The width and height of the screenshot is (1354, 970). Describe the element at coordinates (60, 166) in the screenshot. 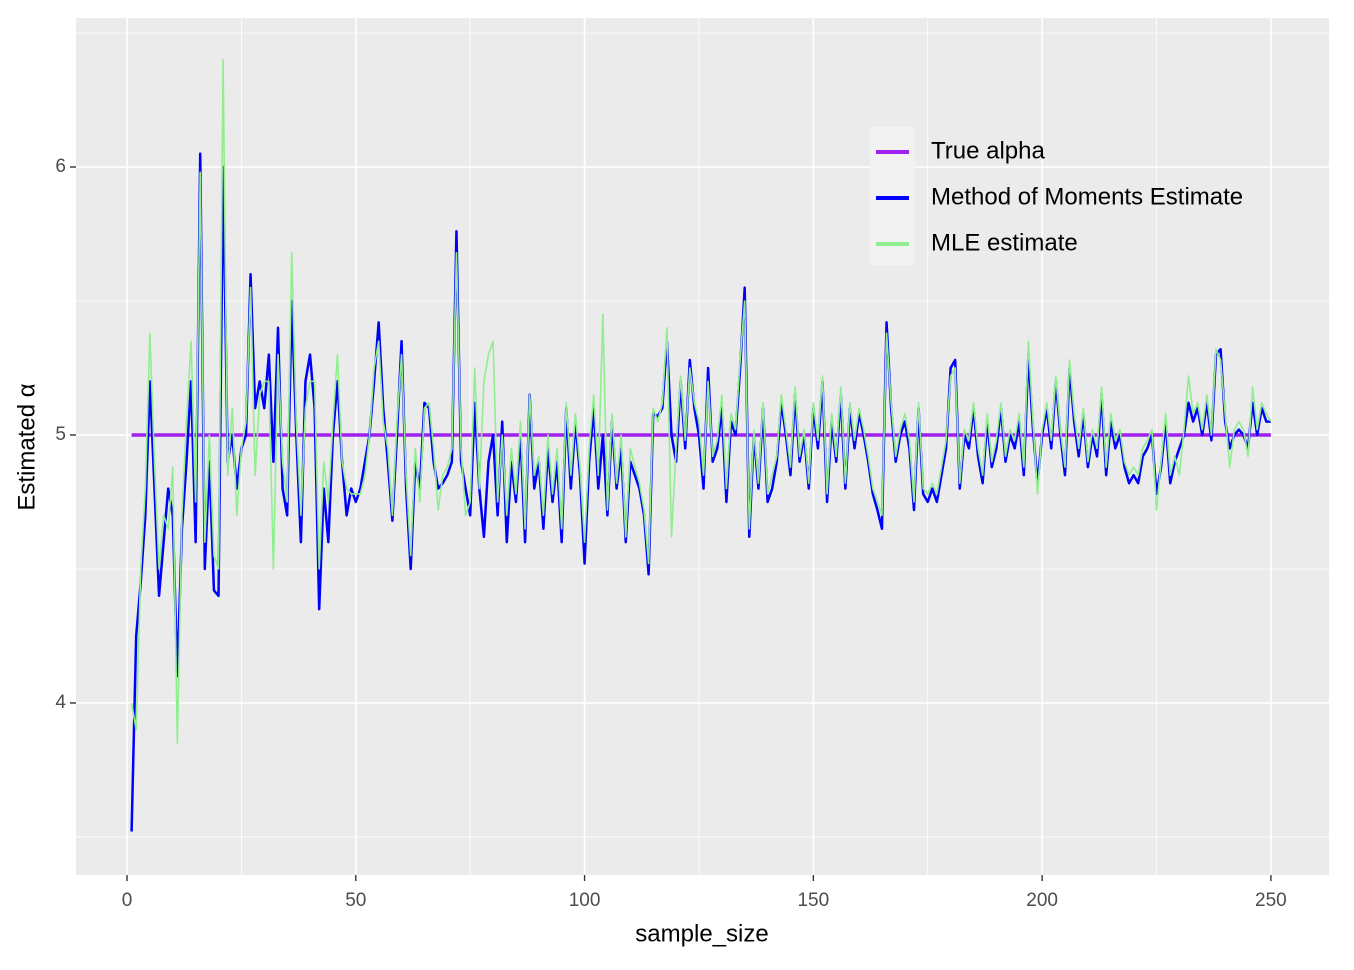

I see `y-tick-label: 6` at that location.